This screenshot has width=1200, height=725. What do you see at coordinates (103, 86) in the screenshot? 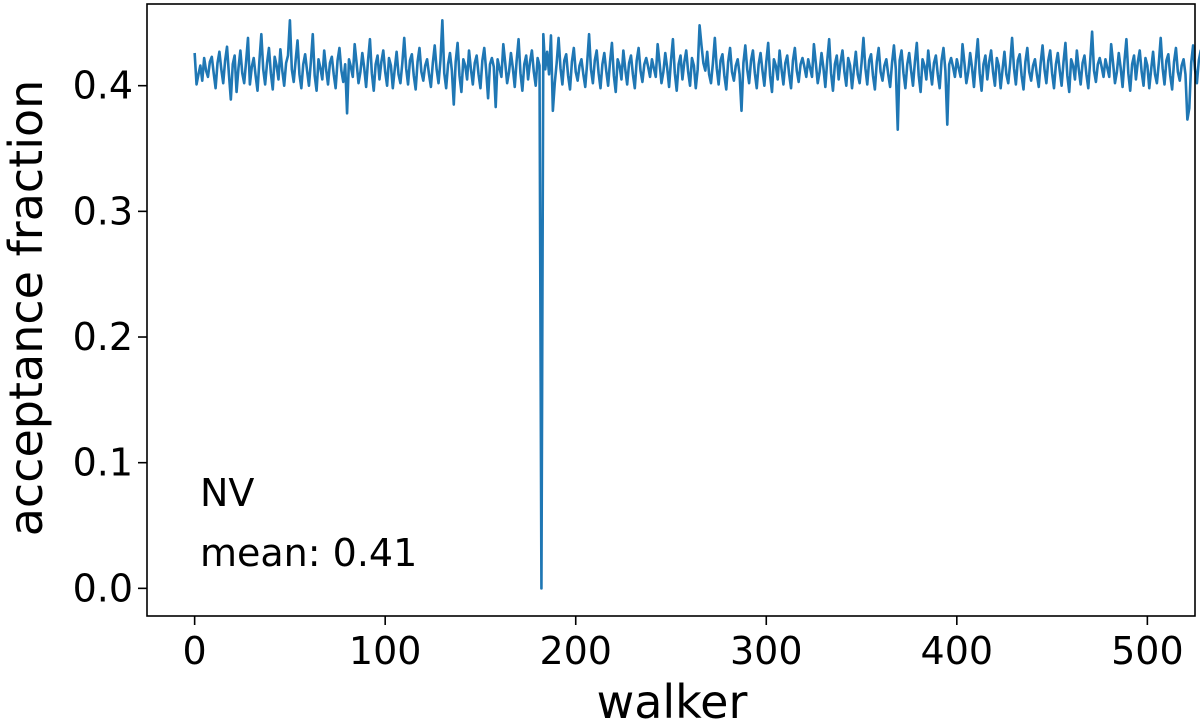
I see `y-tick-label: 0.4` at bounding box center [103, 86].